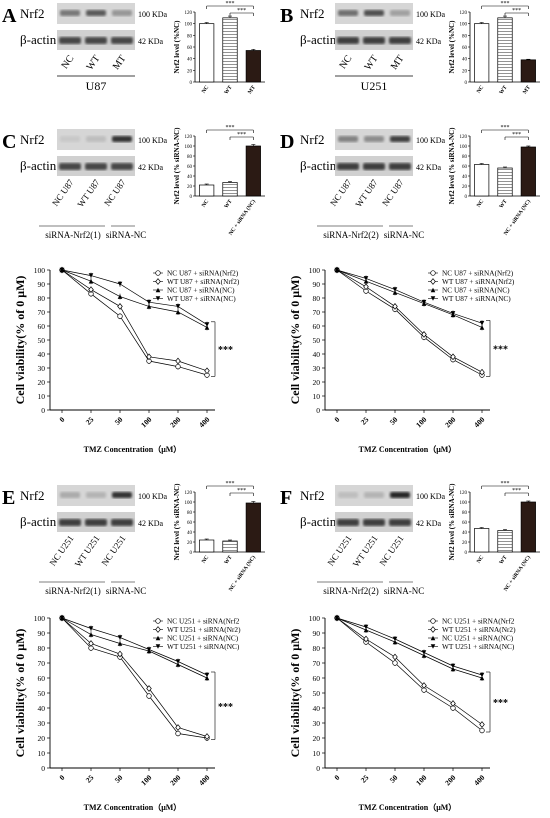  I want to click on lane-label: WT U87, so click(366, 193).